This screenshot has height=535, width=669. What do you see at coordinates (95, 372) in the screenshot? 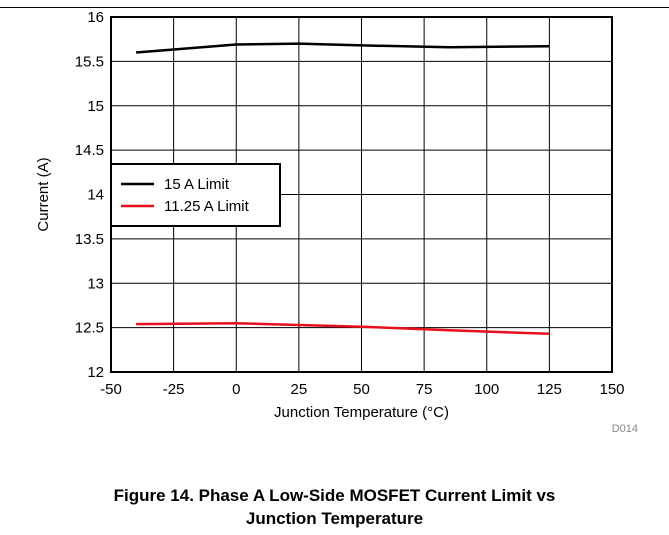
I see `y-tick-label: 12` at bounding box center [95, 372].